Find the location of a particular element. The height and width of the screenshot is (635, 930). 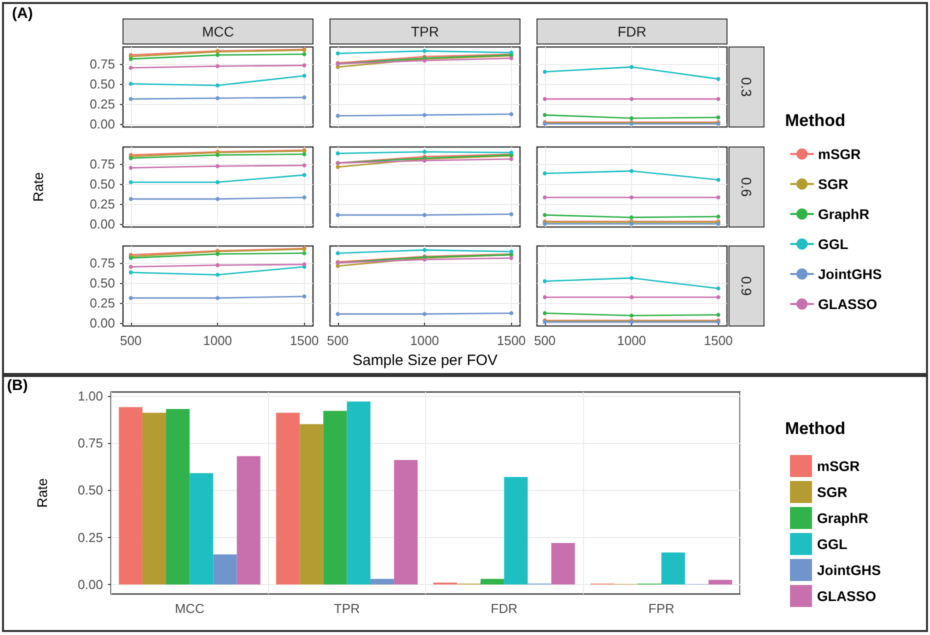

x-axis-title: Sample Size per FOV is located at coordinates (425, 360).